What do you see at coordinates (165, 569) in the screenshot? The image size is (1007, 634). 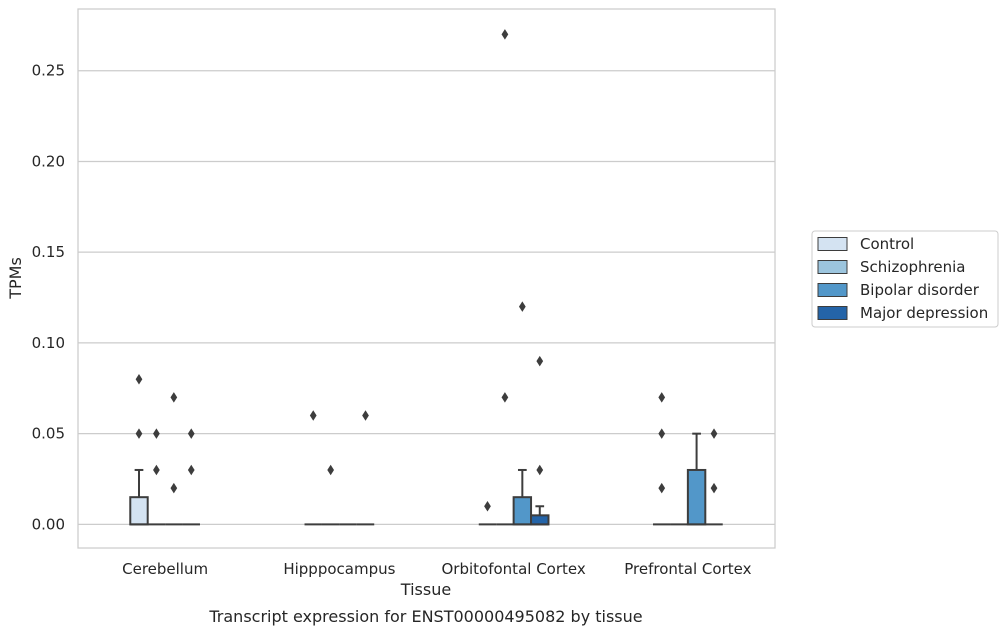 I see `x-tick-label: Cerebellum` at bounding box center [165, 569].